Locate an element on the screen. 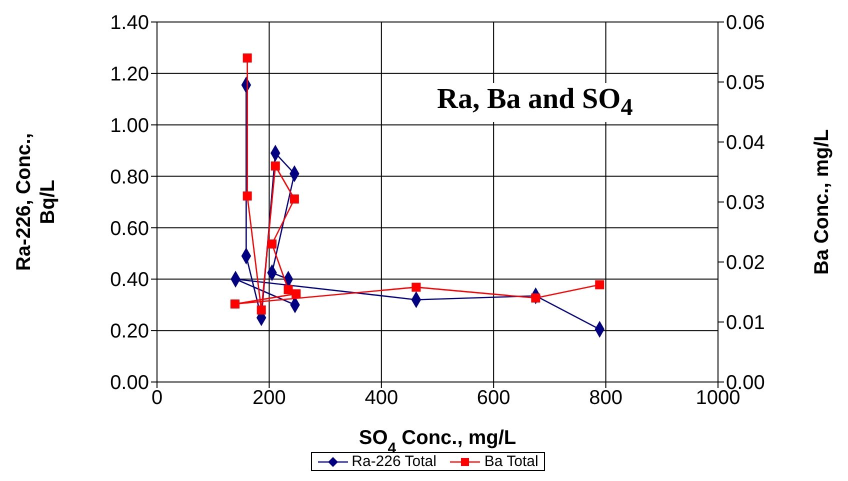 Image resolution: width=848 pixels, height=481 pixels. y-tick-label: 1.00 is located at coordinates (129, 125).